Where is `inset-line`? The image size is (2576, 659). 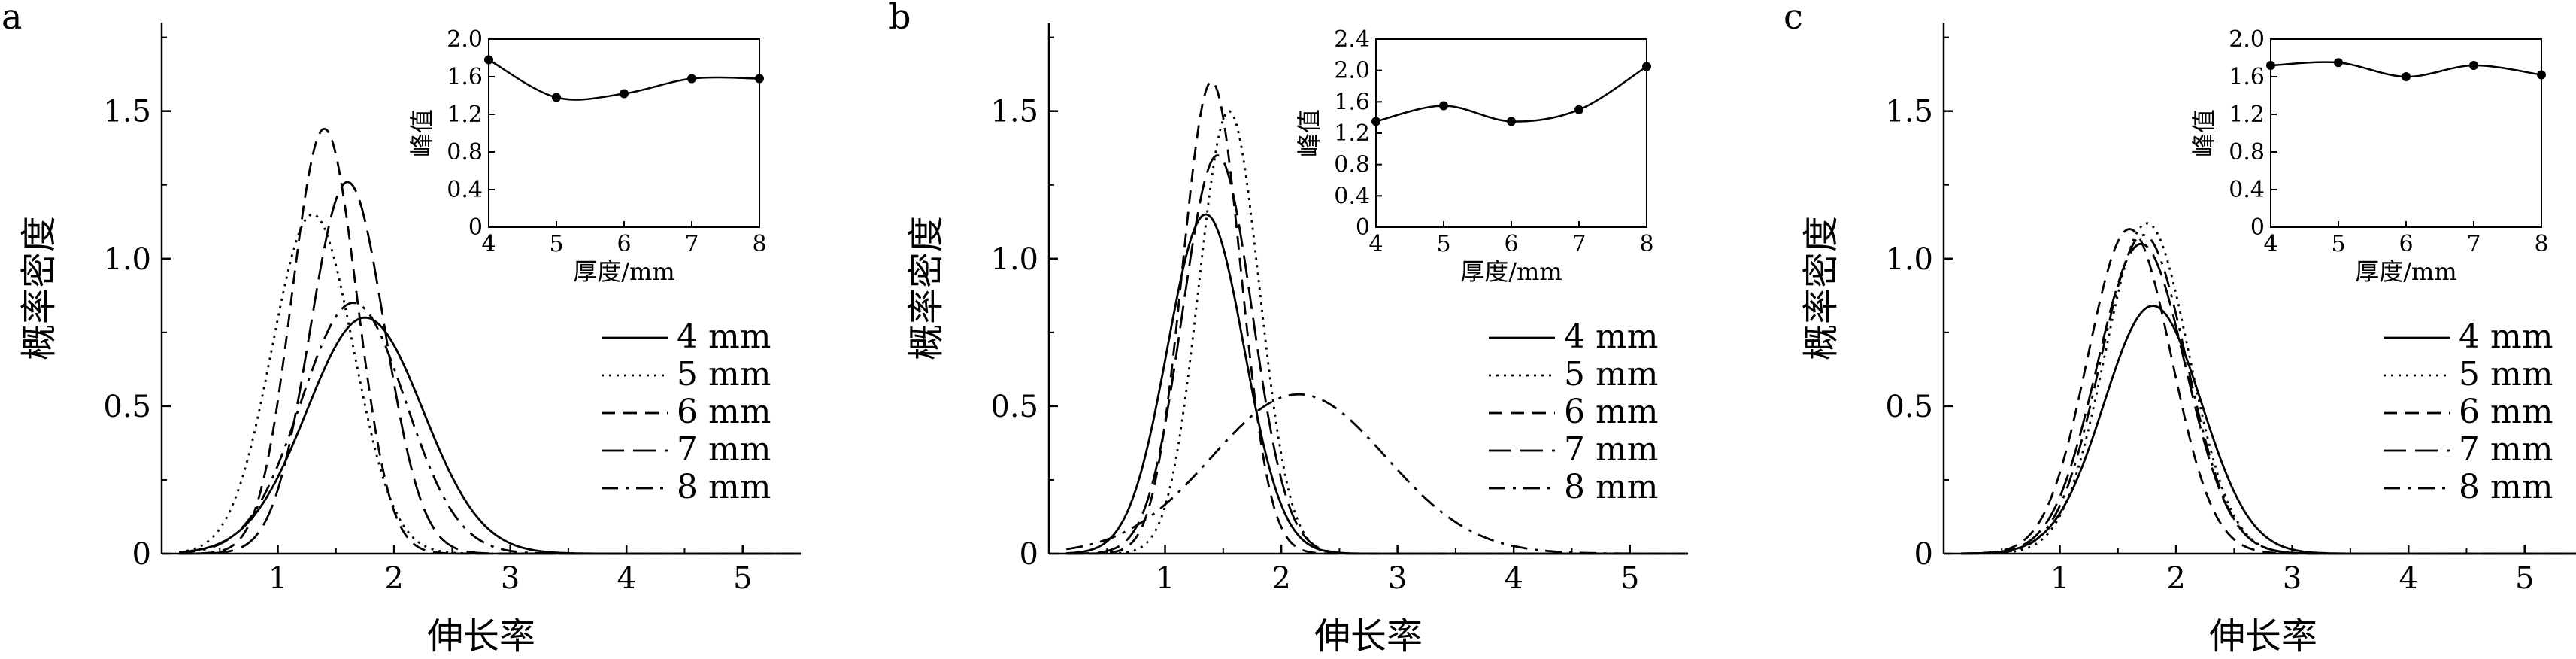 inset-line is located at coordinates (1511, 94).